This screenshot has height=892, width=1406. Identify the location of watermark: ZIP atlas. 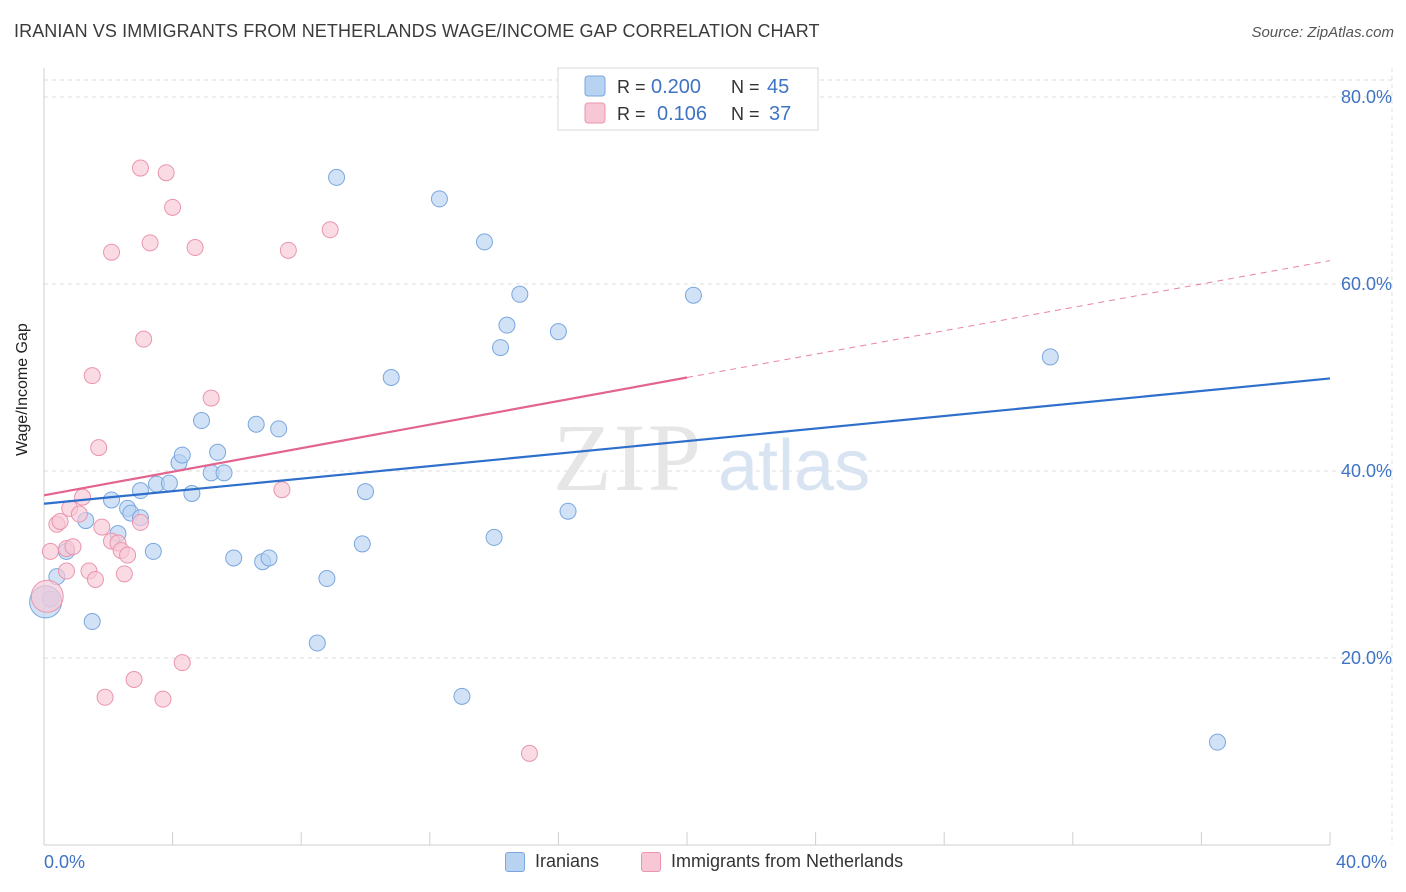
(711, 457).